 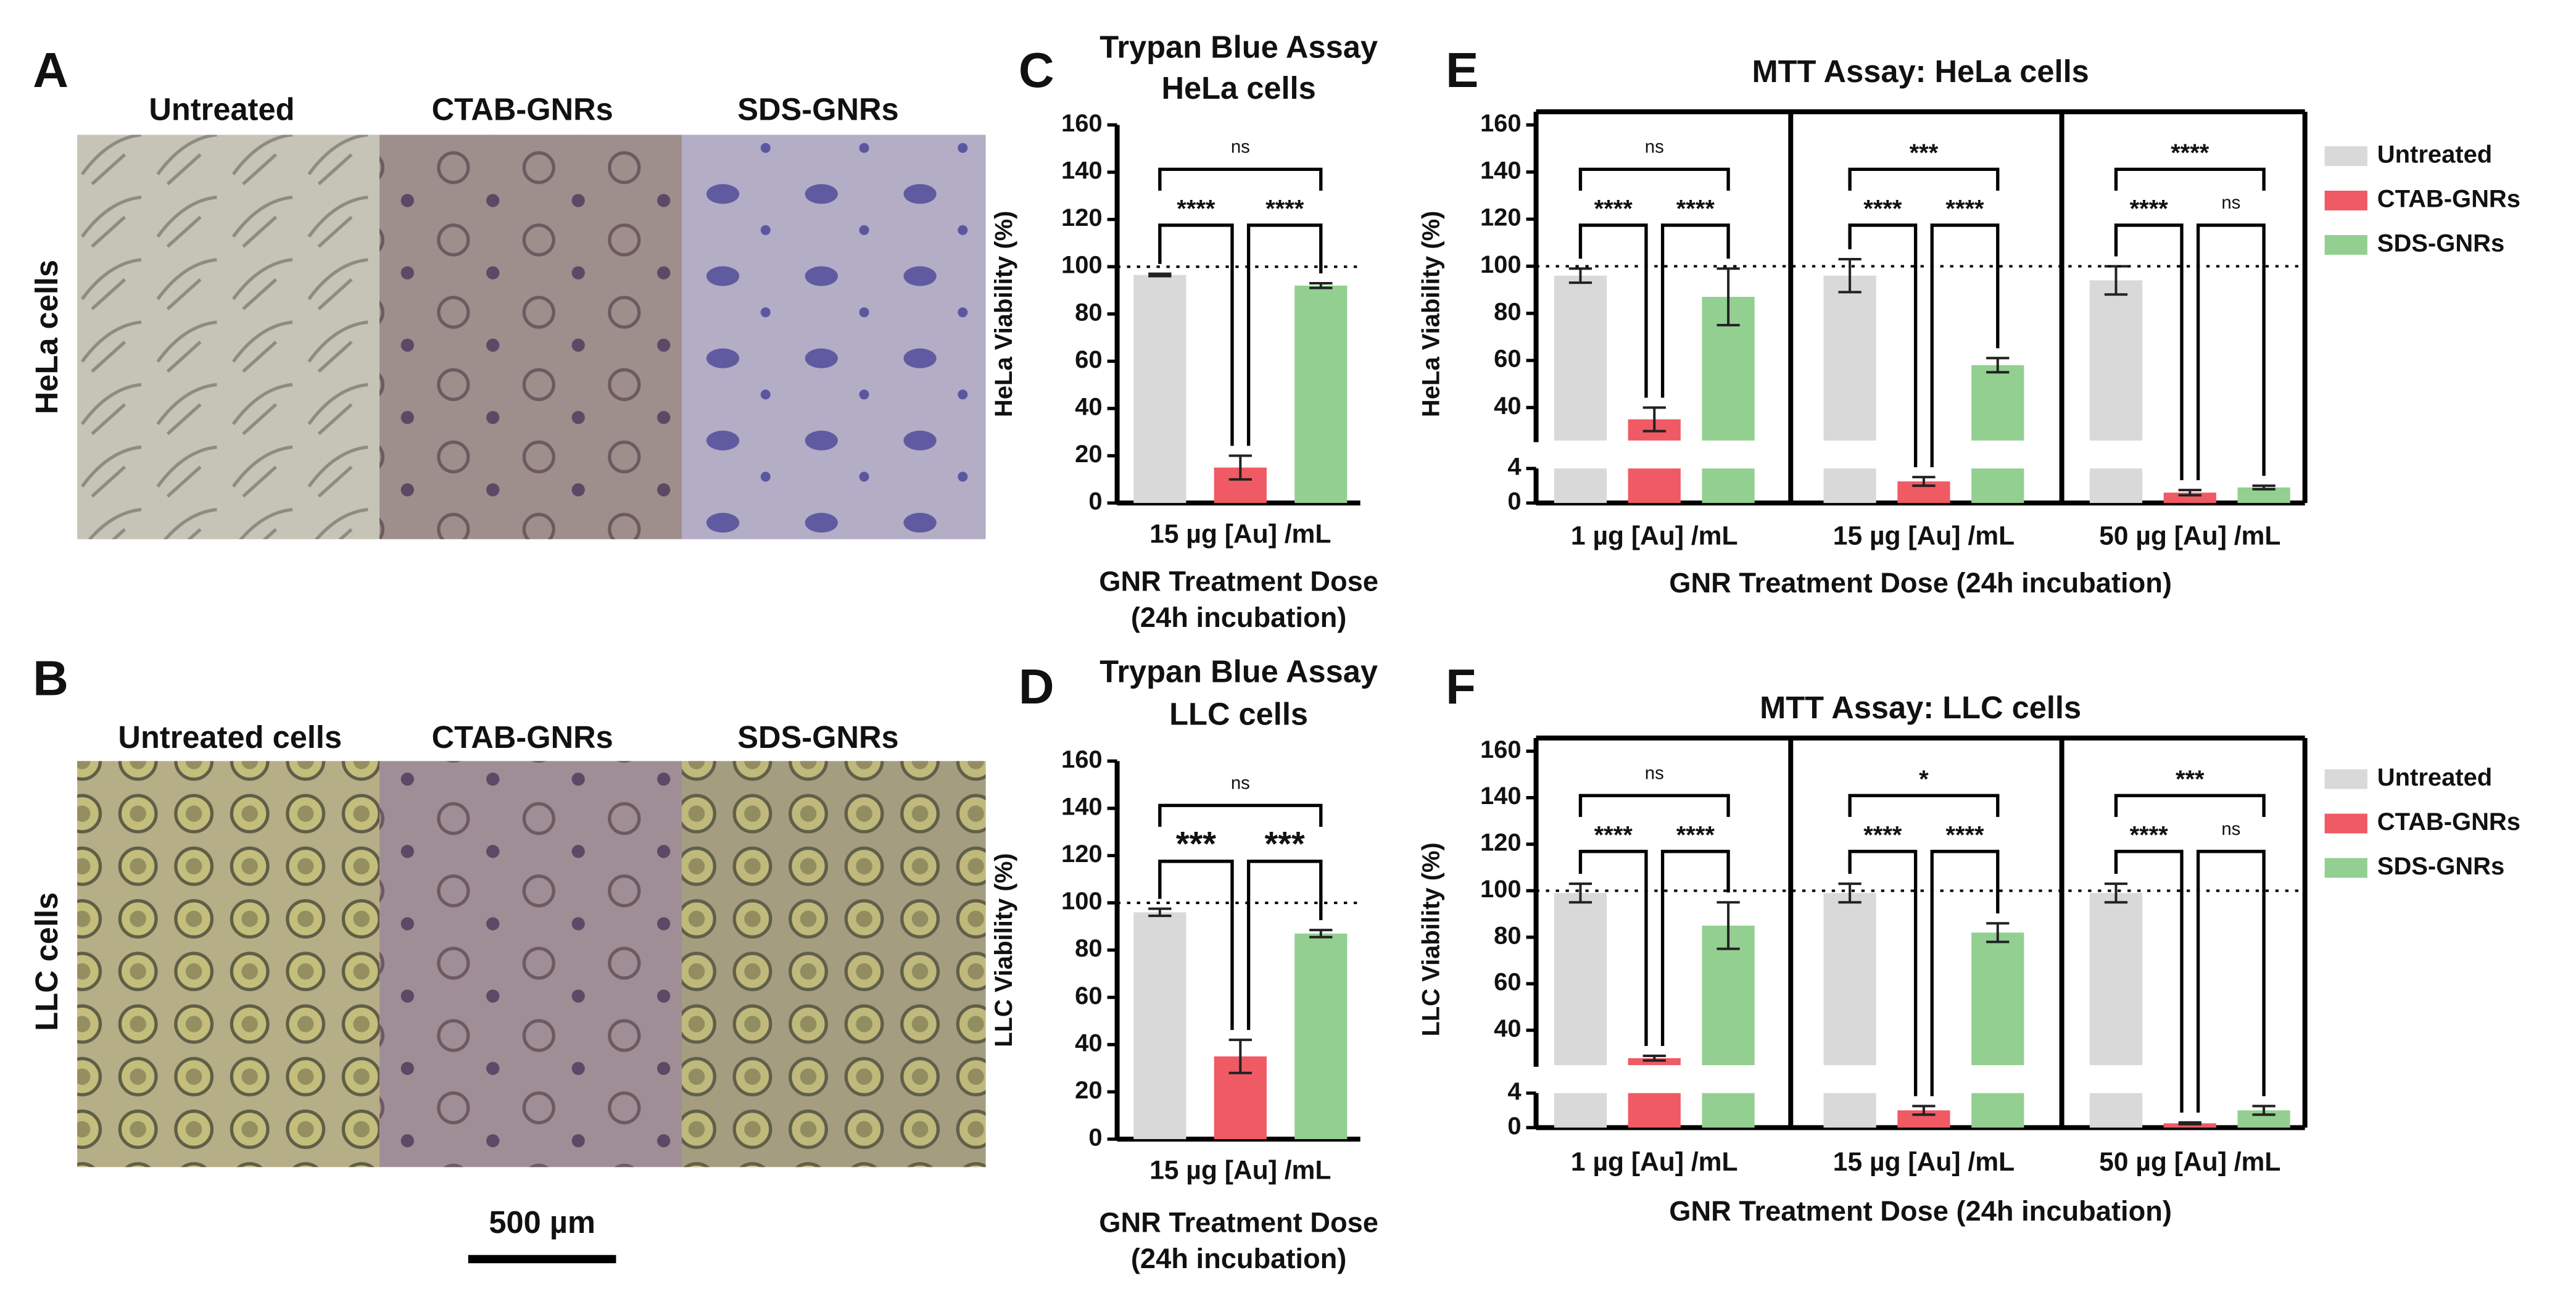 What do you see at coordinates (2440, 243) in the screenshot?
I see `legend-label: SDS-GNRs` at bounding box center [2440, 243].